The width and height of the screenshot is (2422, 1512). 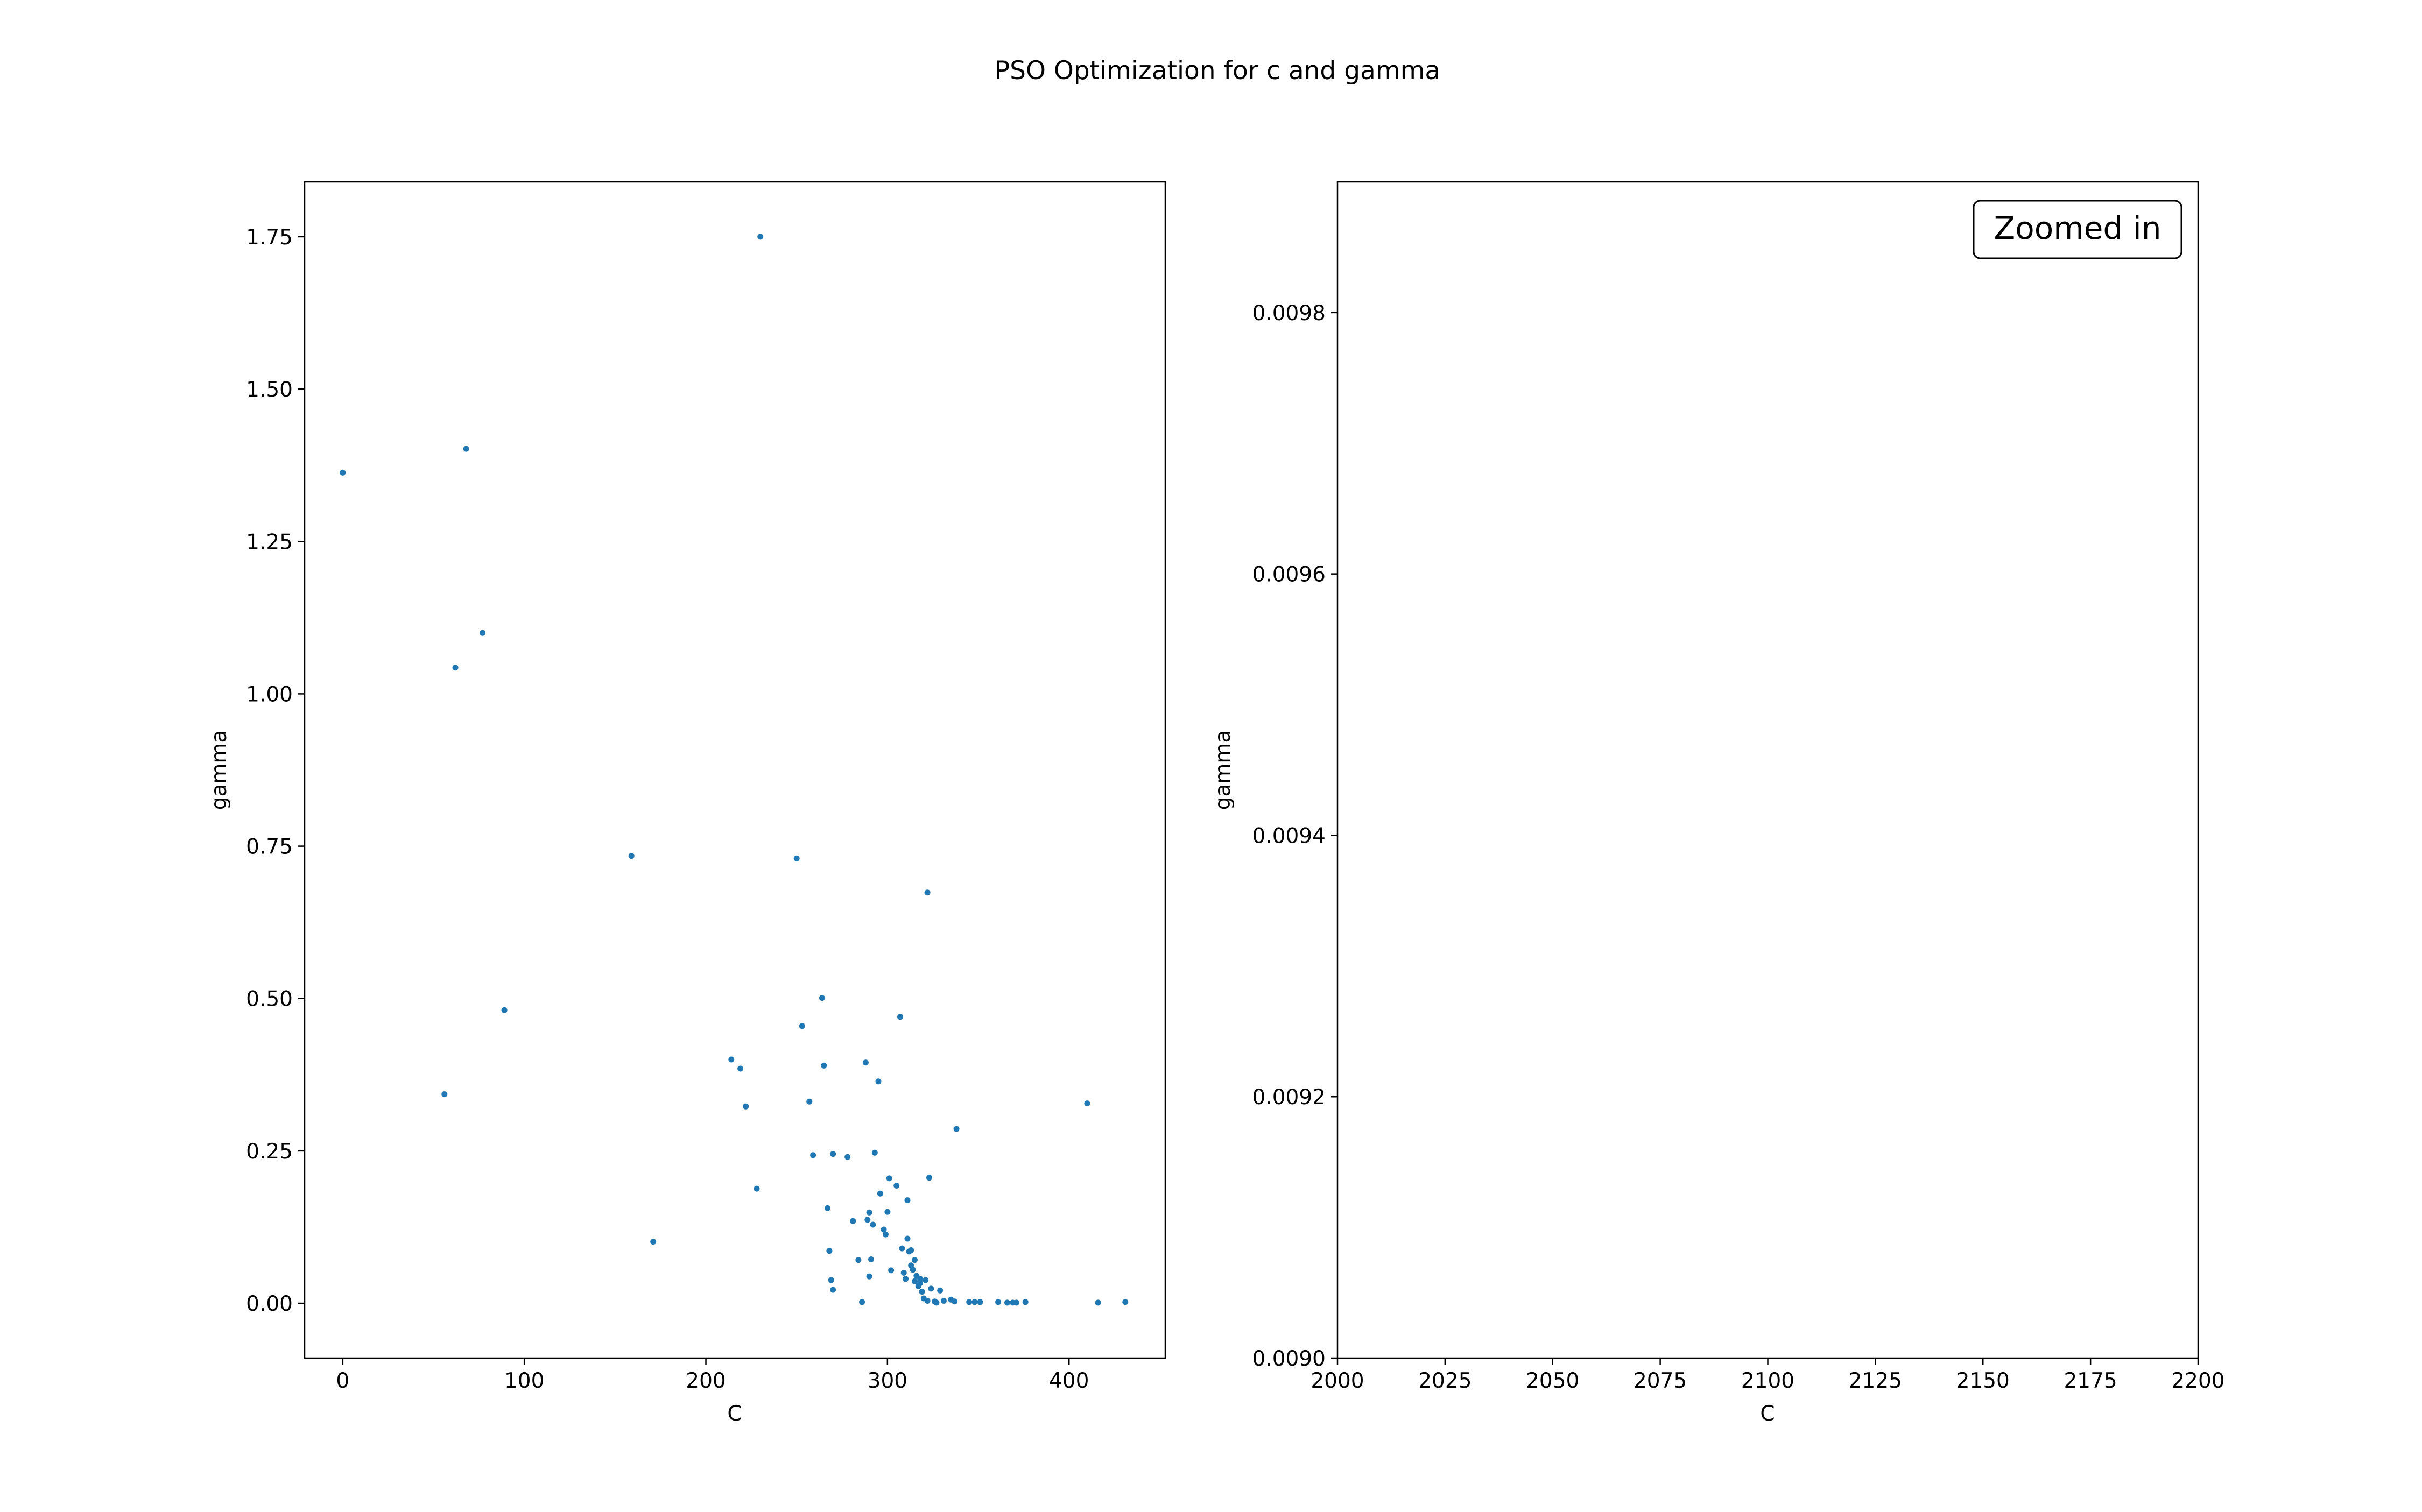 What do you see at coordinates (1767, 1414) in the screenshot?
I see `x-axis-label-right: C` at bounding box center [1767, 1414].